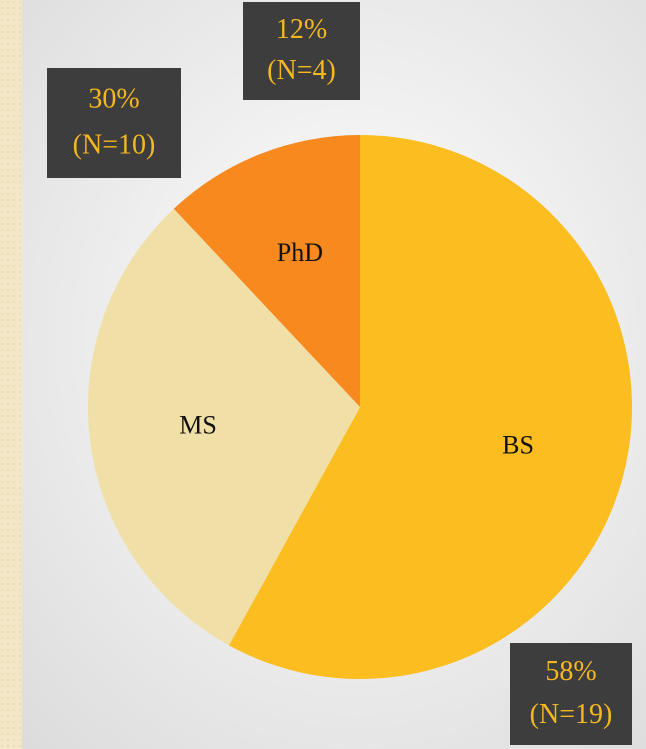  Describe the element at coordinates (301, 29) in the screenshot. I see `value-label: 12%` at that location.